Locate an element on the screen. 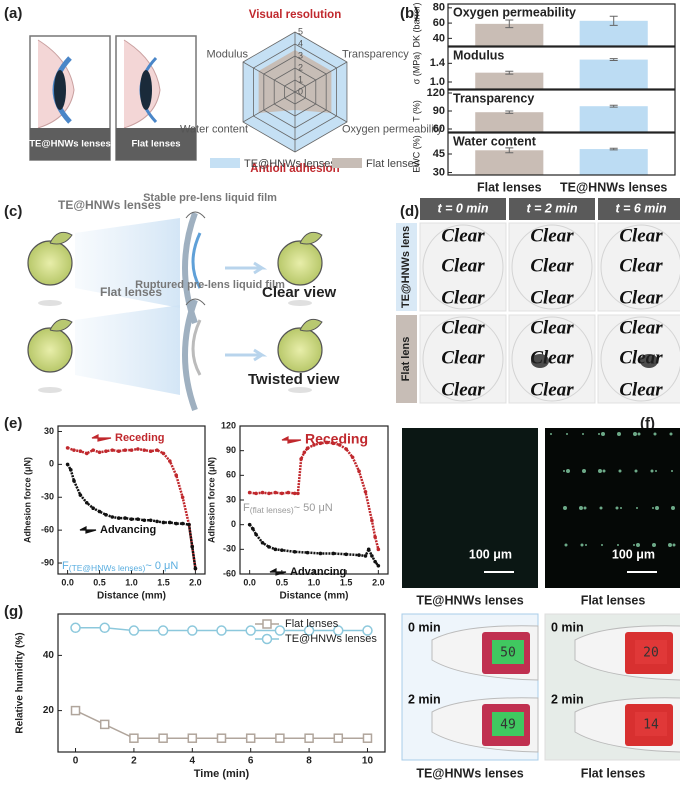 The image size is (680, 786). lens is located at coordinates (190, 355).